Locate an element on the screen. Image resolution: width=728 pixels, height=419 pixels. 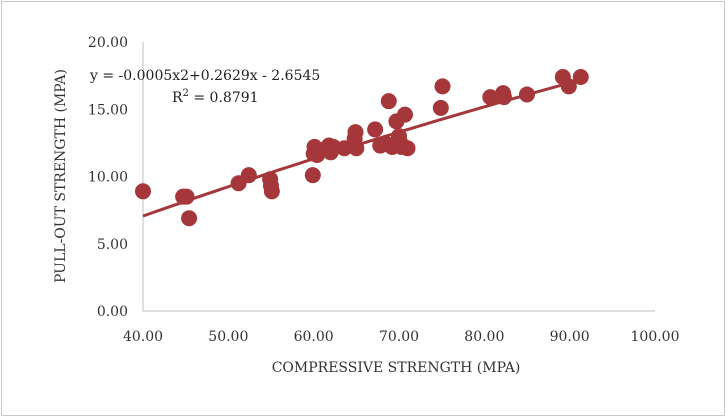
trendline-equation: y = -0.0005x2+0.2629x - 2.6545 is located at coordinates (204, 76).